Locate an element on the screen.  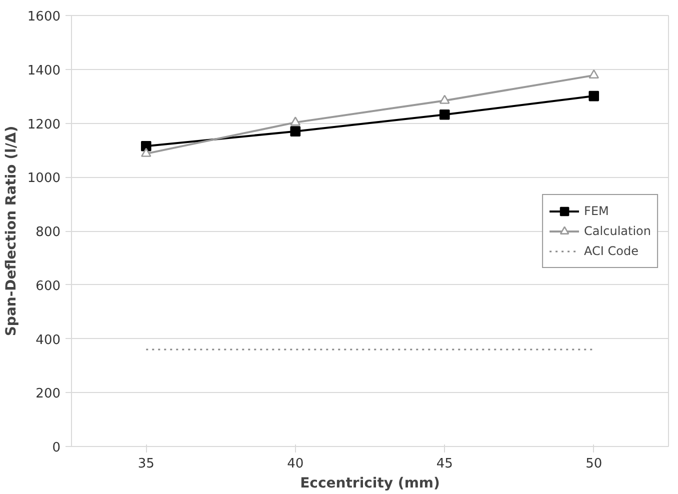
y-tick-label: 800 is located at coordinates (48, 232).